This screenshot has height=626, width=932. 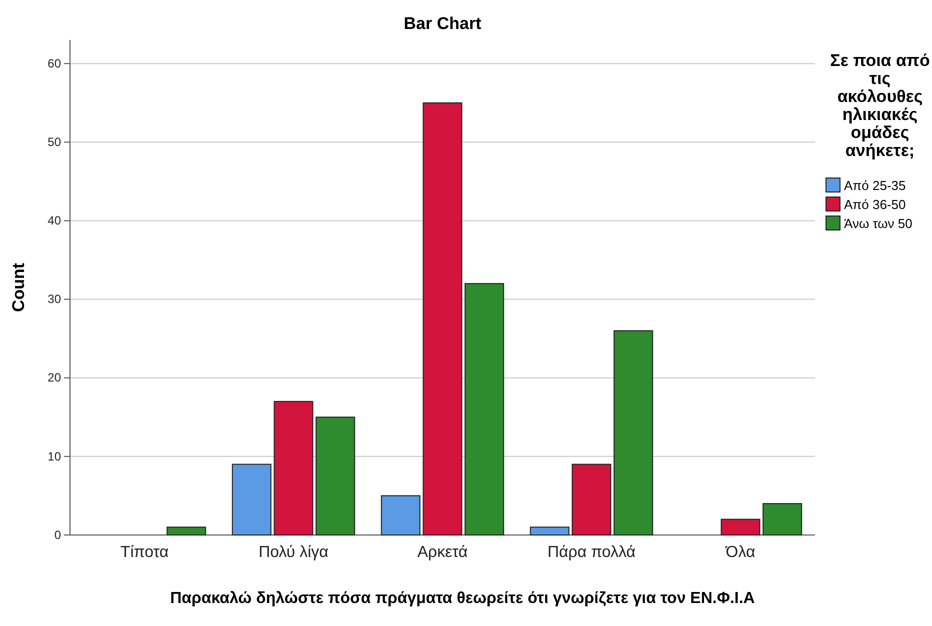 What do you see at coordinates (875, 185) in the screenshot?
I see `legend-label: Από 25-35` at bounding box center [875, 185].